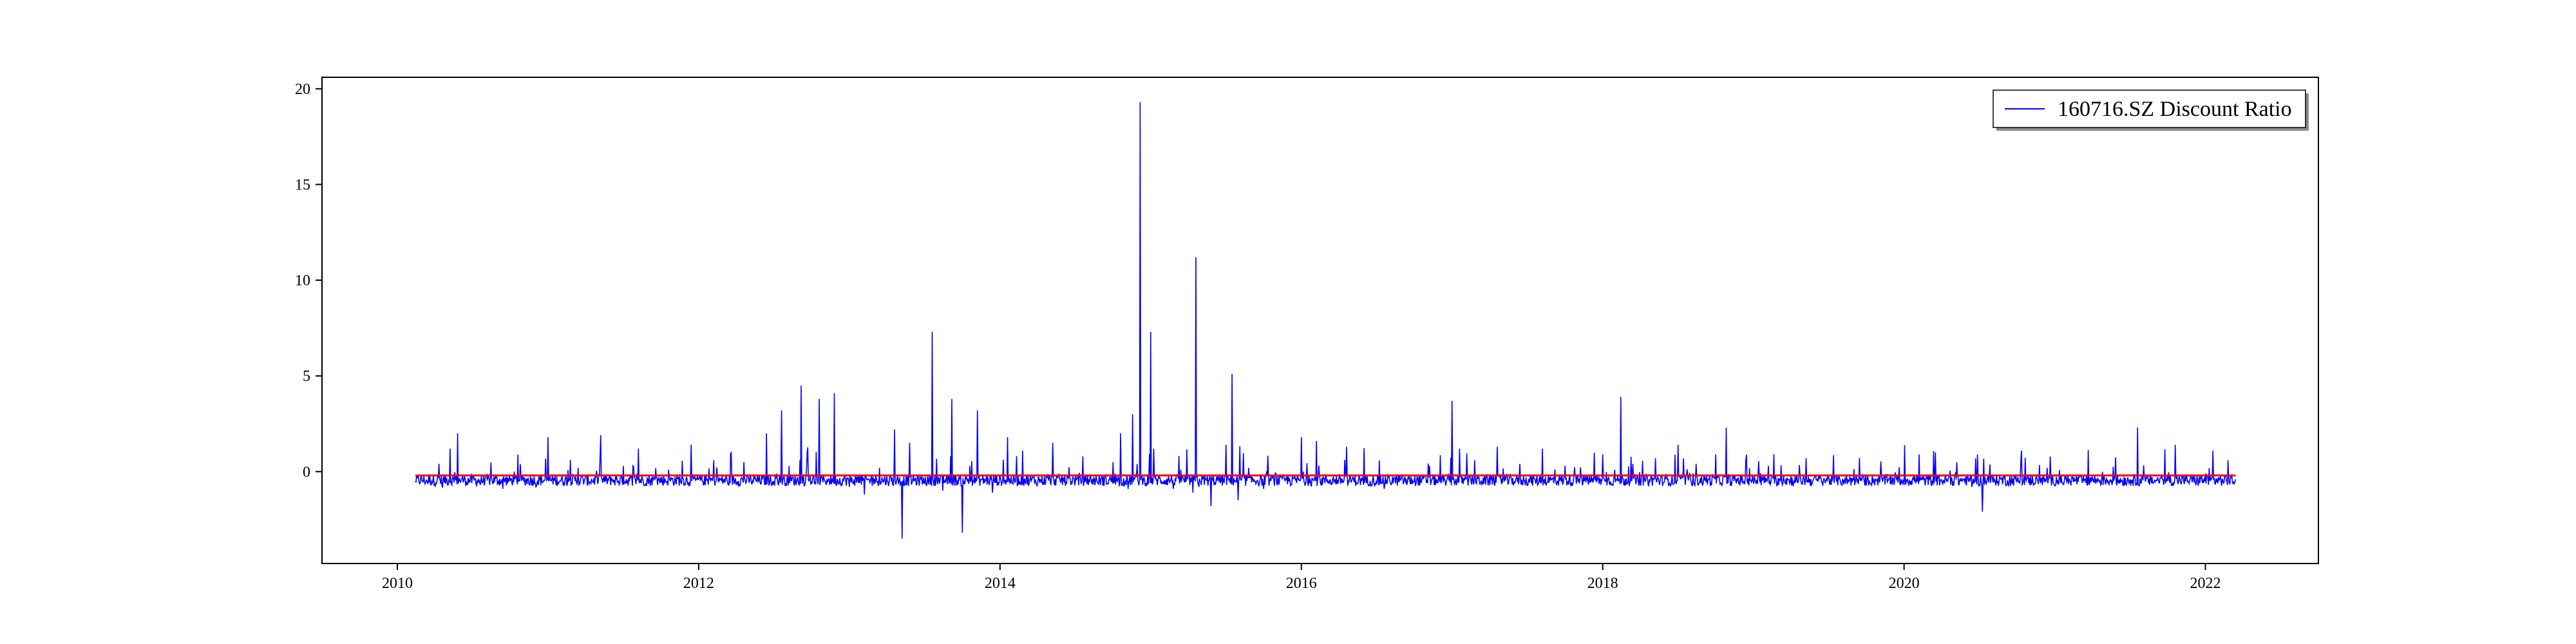  I want to click on x-tick-label: 2018, so click(1603, 583).